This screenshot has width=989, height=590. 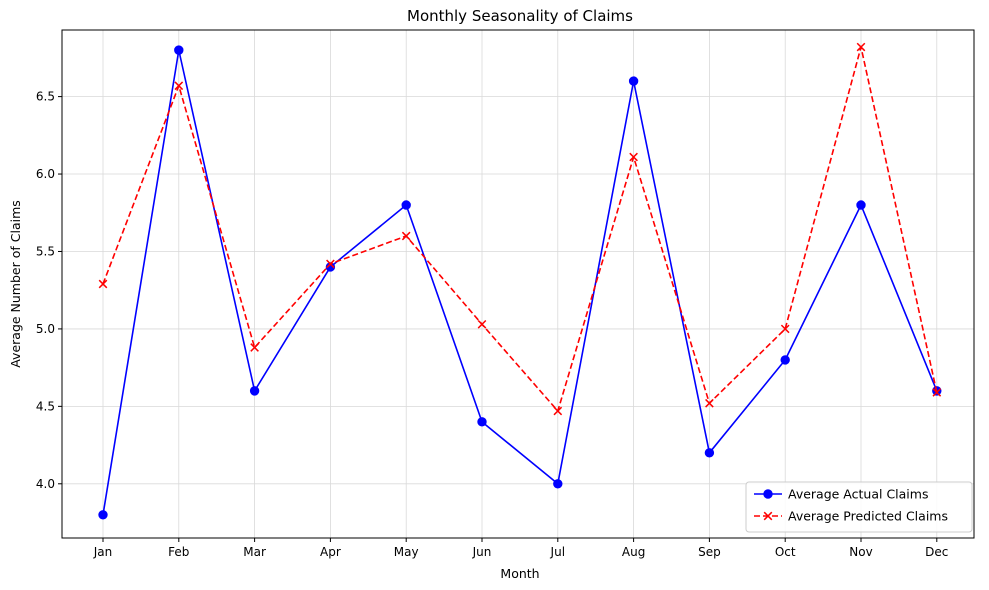 What do you see at coordinates (785, 552) in the screenshot?
I see `x-tick-label: Oct` at bounding box center [785, 552].